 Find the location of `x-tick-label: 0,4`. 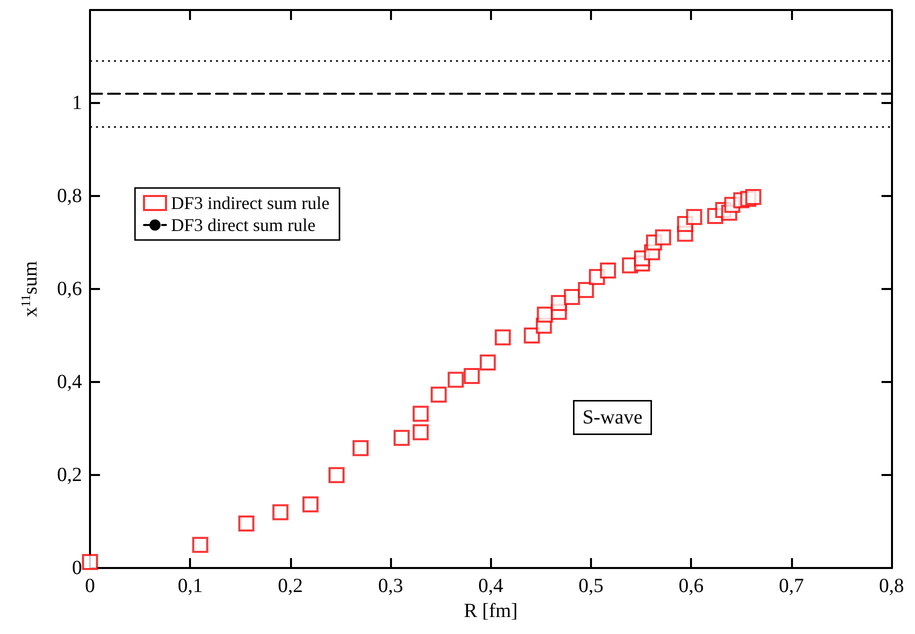

x-tick-label: 0,4 is located at coordinates (491, 586).